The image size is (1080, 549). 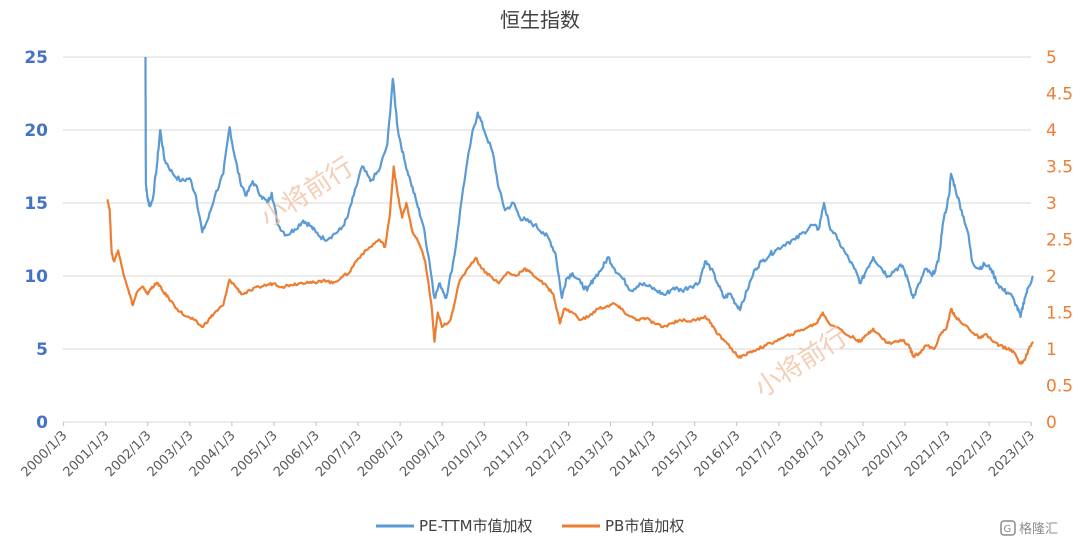 What do you see at coordinates (1012, 454) in the screenshot?
I see `x-tick-label: 2023/1/3` at bounding box center [1012, 454].